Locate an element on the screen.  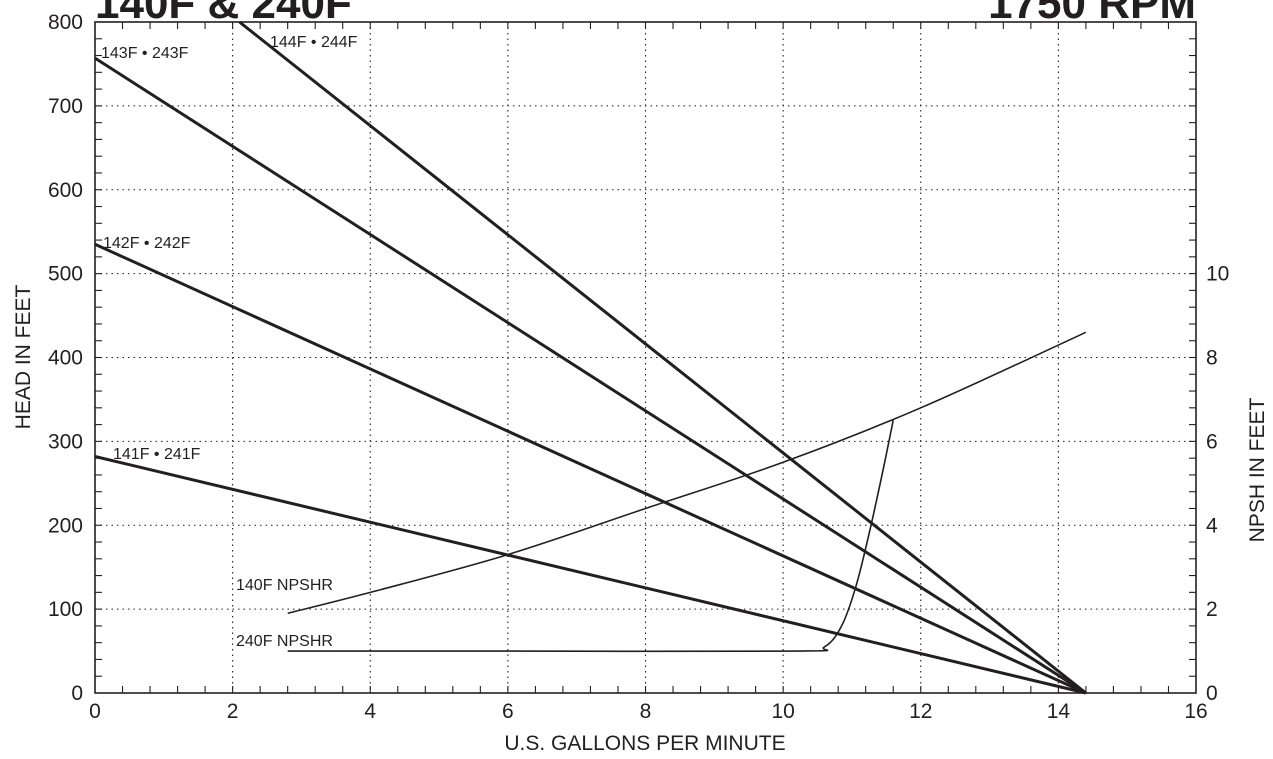
y2-tick-label: 4 is located at coordinates (1212, 525).